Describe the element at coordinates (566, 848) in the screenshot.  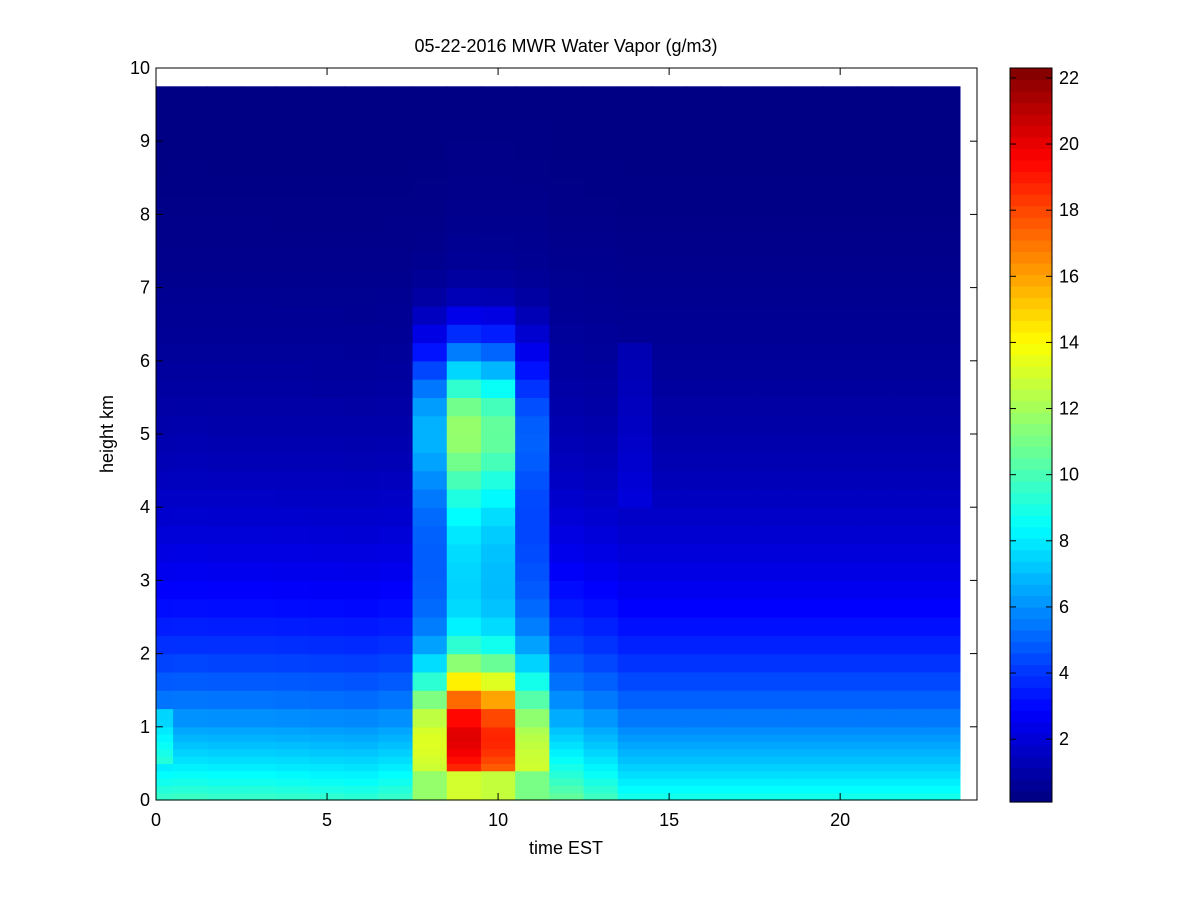
I see `x-axis-label: time EST` at that location.